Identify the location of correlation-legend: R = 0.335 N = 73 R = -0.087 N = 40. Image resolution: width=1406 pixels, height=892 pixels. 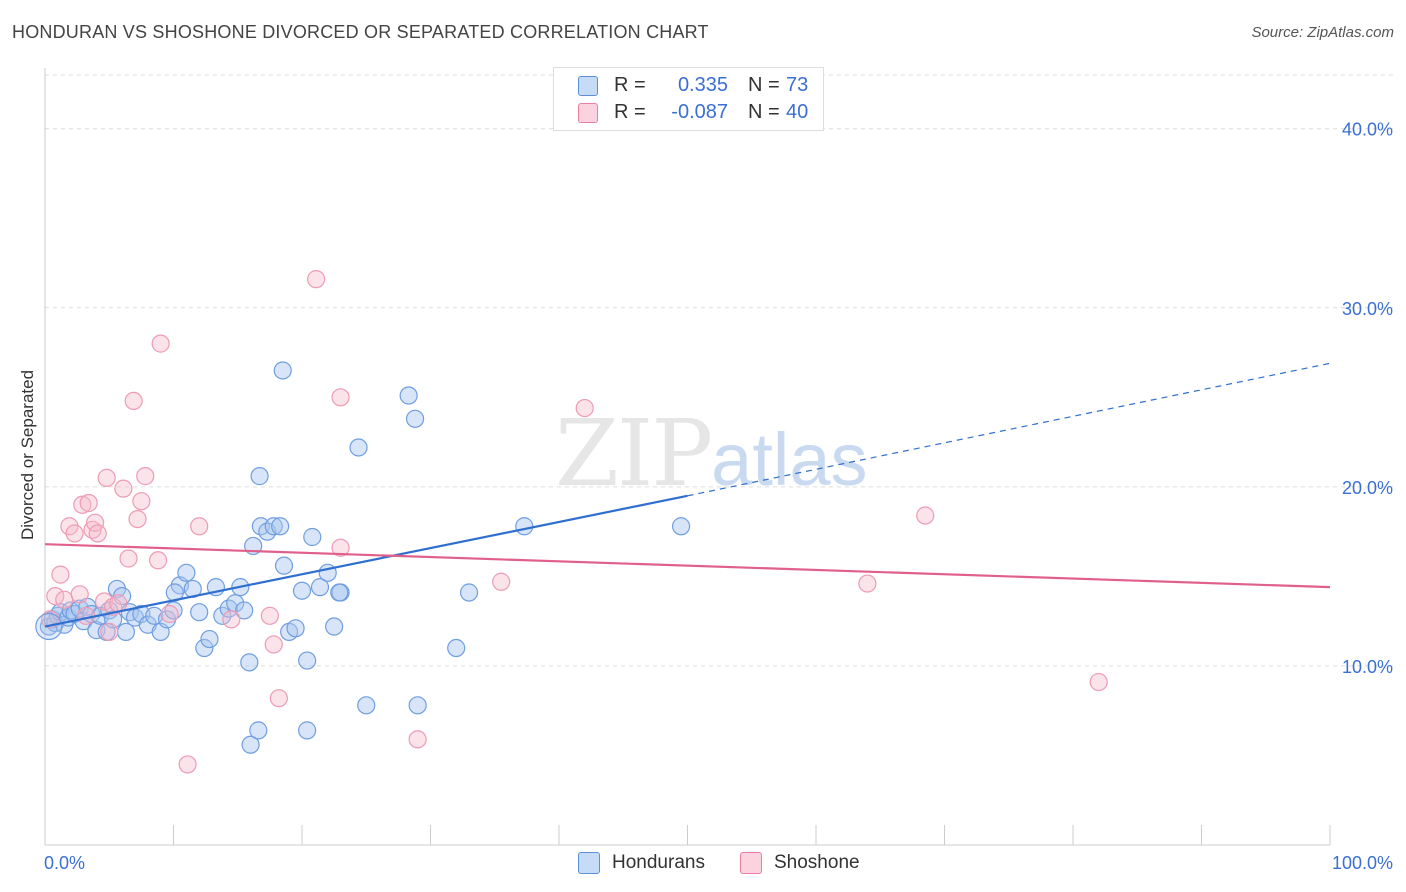
(688, 99).